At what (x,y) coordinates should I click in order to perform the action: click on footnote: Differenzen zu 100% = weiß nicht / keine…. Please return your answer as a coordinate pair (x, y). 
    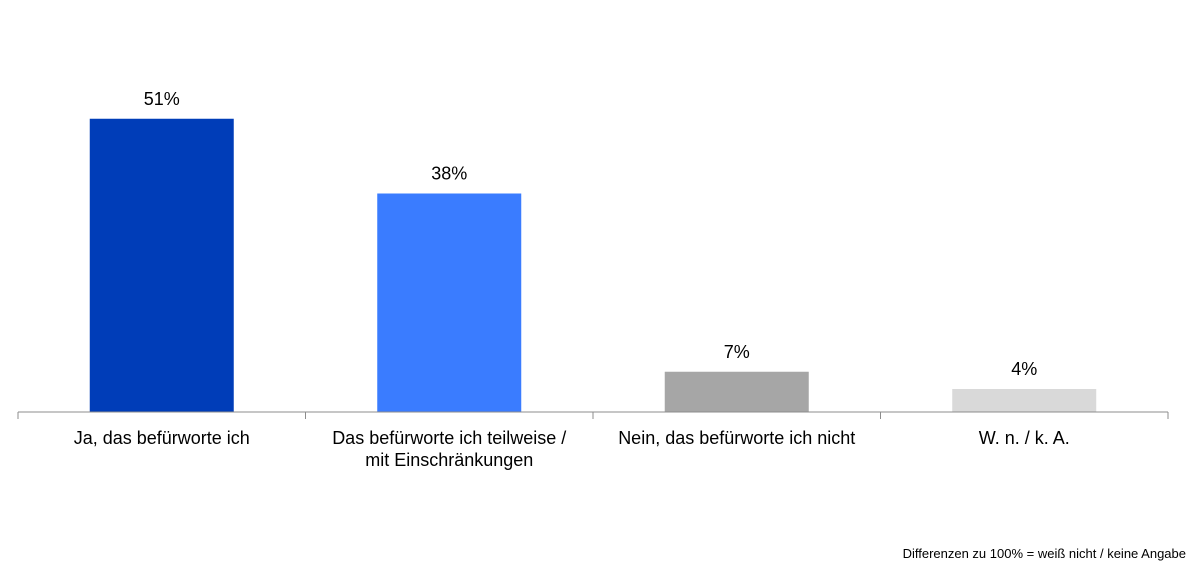
    Looking at the image, I should click on (1044, 553).